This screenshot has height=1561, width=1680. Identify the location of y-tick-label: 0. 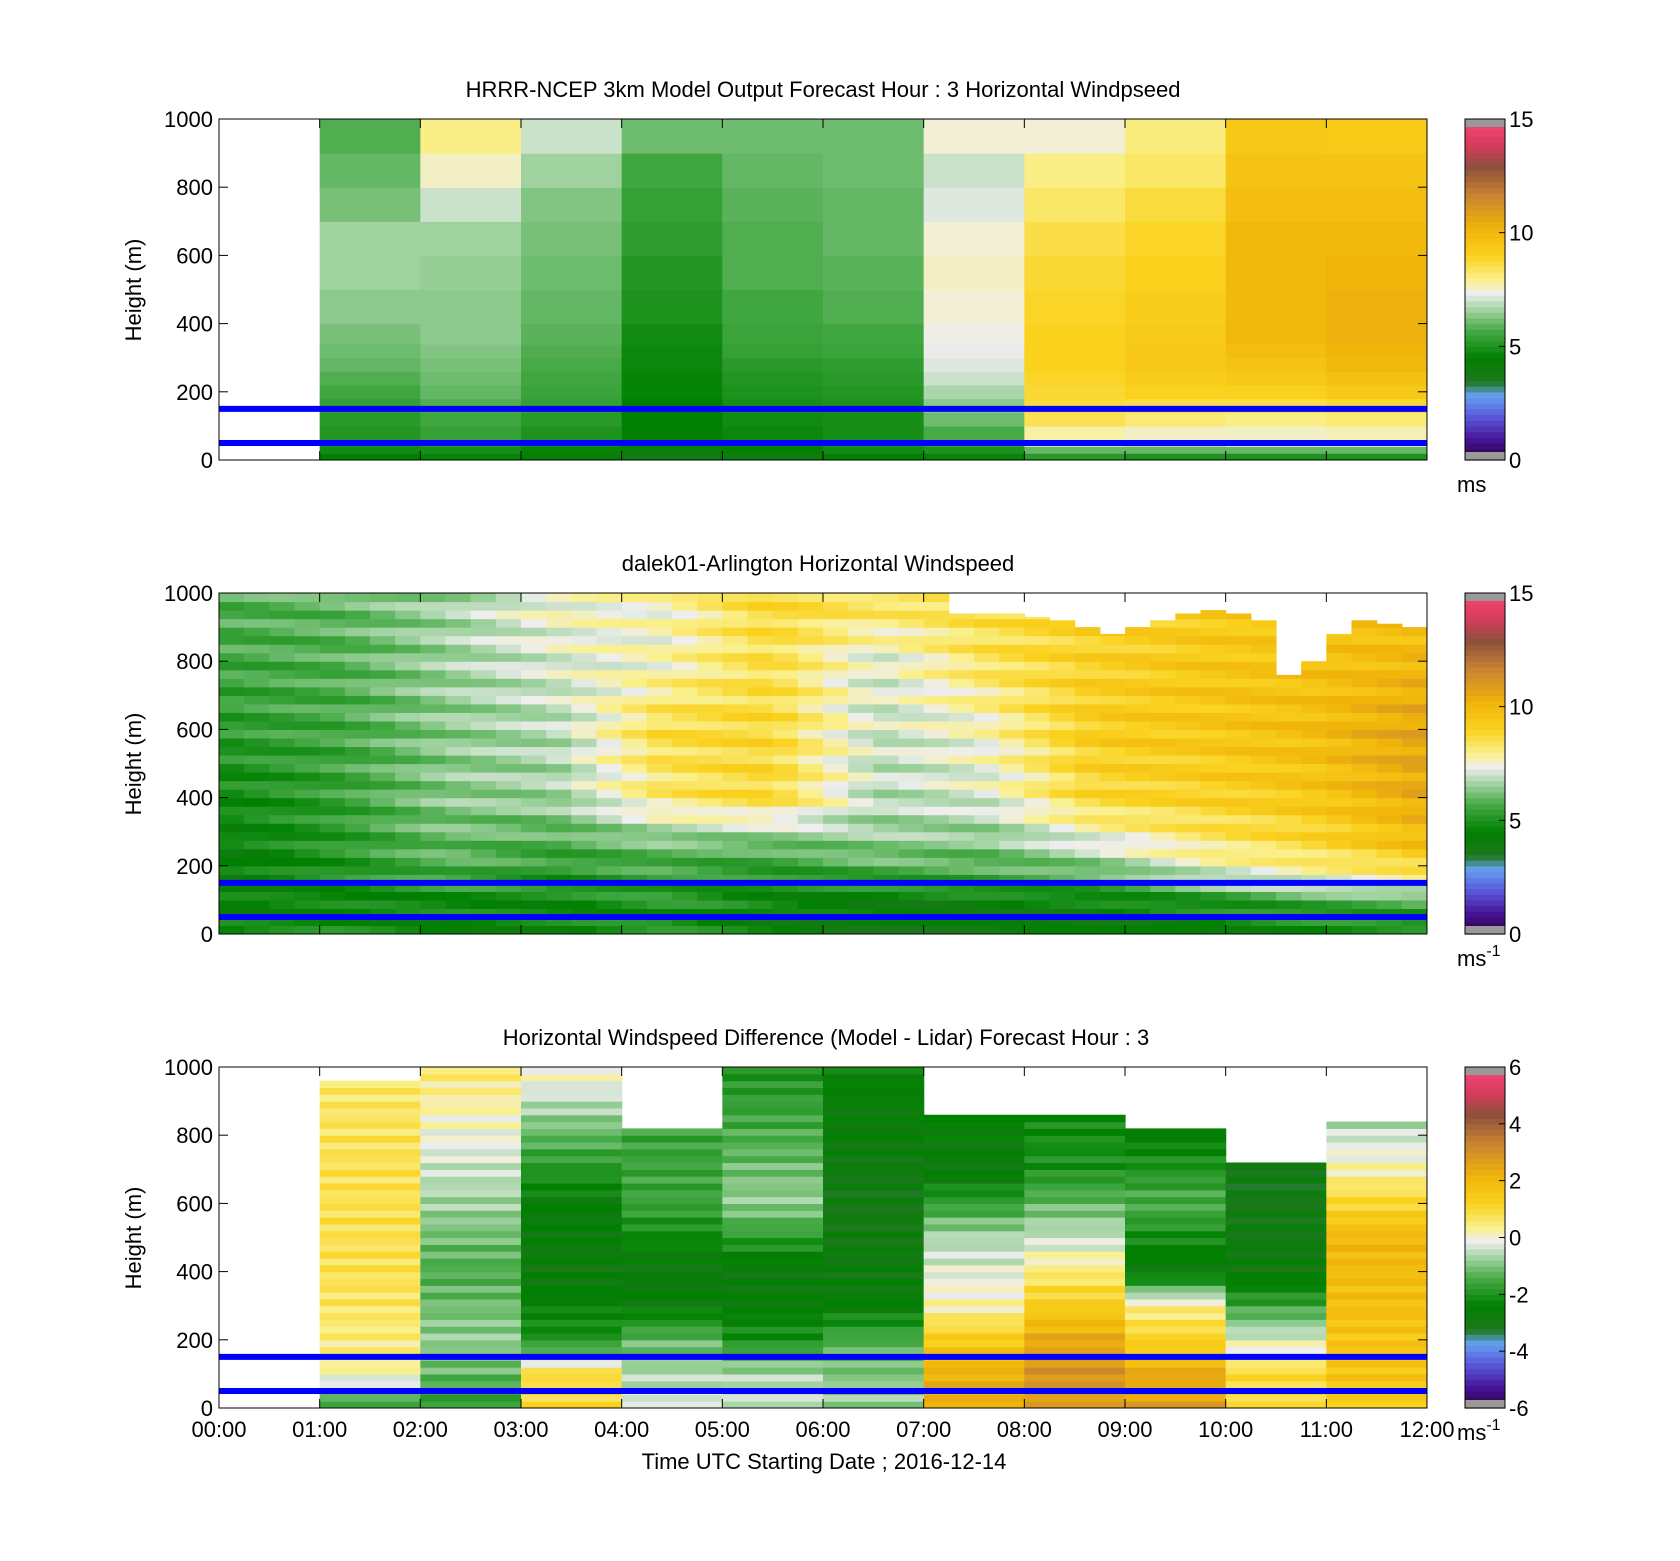
(207, 1408).